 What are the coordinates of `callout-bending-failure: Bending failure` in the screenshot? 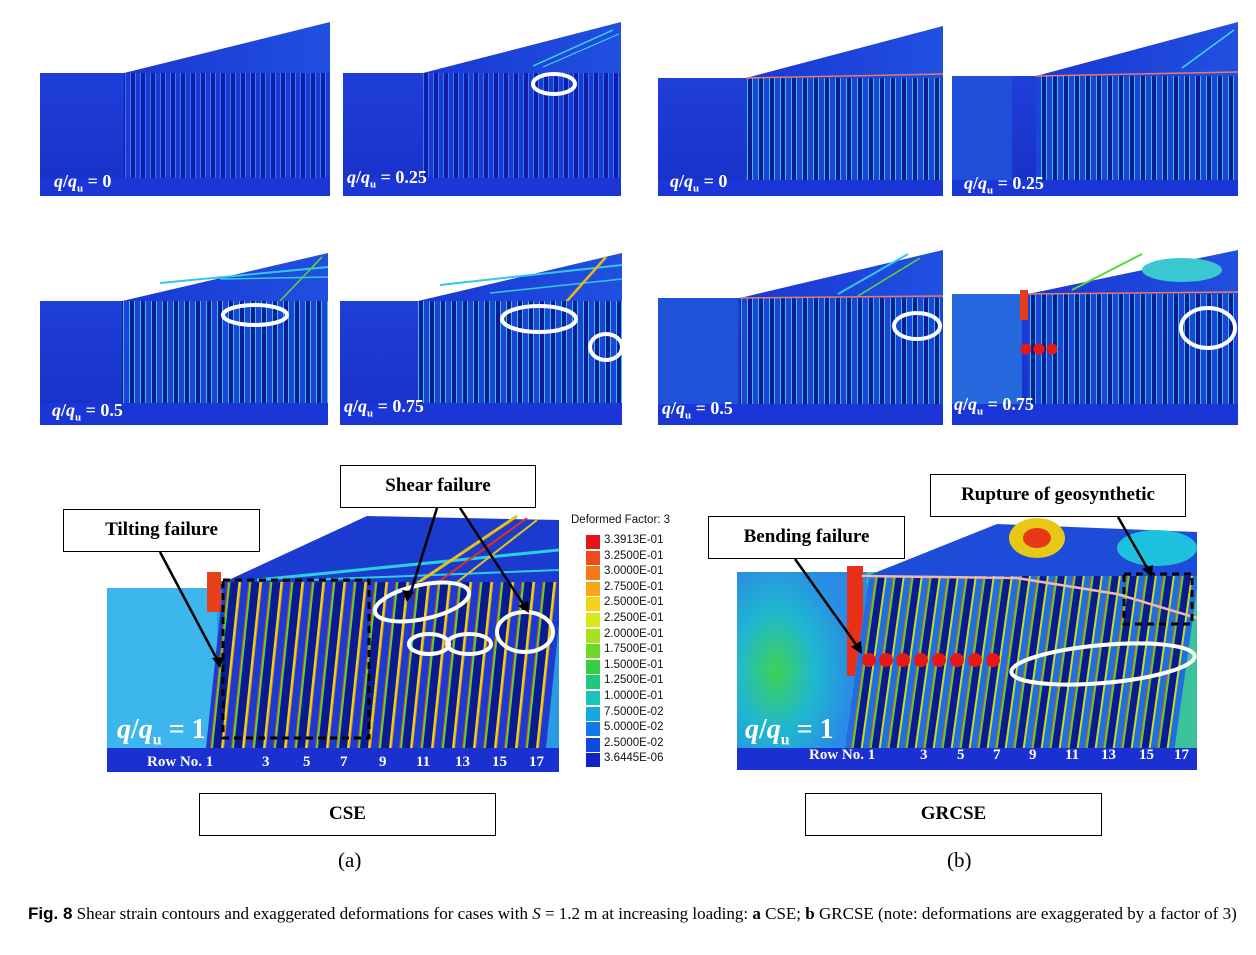 It's located at (806, 537).